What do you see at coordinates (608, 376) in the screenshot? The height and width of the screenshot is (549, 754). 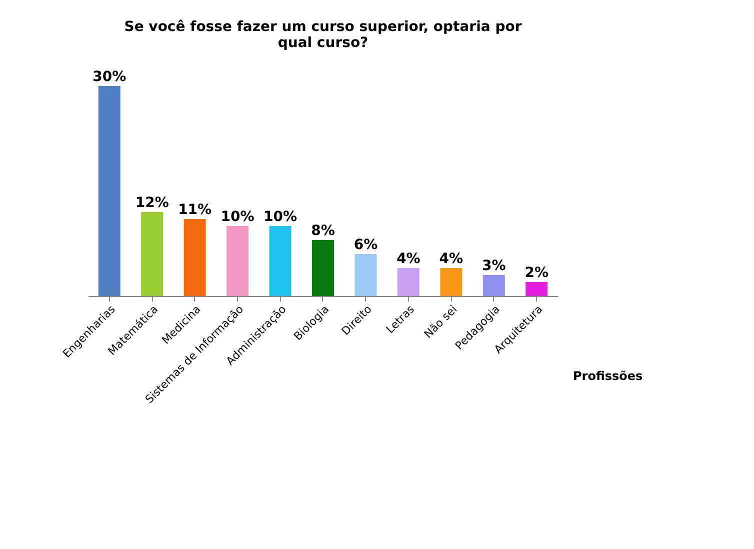 I see `x-axis-title: Profissões` at bounding box center [608, 376].